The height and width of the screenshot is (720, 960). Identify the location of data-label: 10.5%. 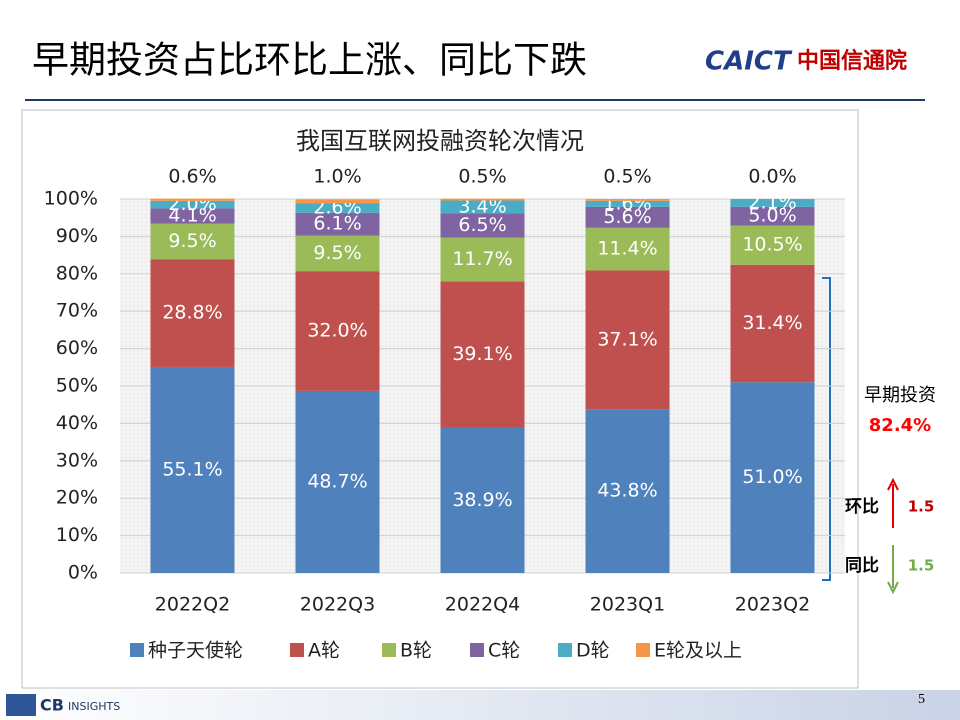
(772, 245).